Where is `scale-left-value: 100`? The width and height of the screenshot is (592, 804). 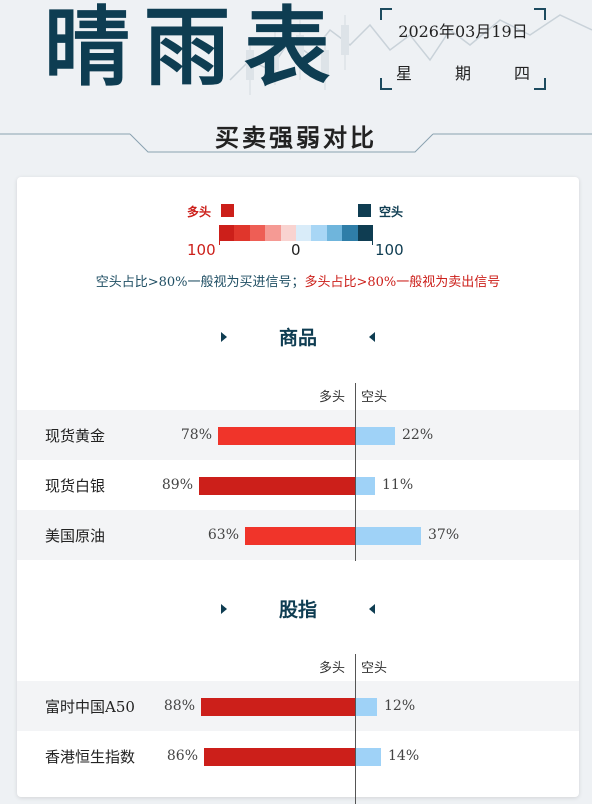
scale-left-value: 100 is located at coordinates (201, 250).